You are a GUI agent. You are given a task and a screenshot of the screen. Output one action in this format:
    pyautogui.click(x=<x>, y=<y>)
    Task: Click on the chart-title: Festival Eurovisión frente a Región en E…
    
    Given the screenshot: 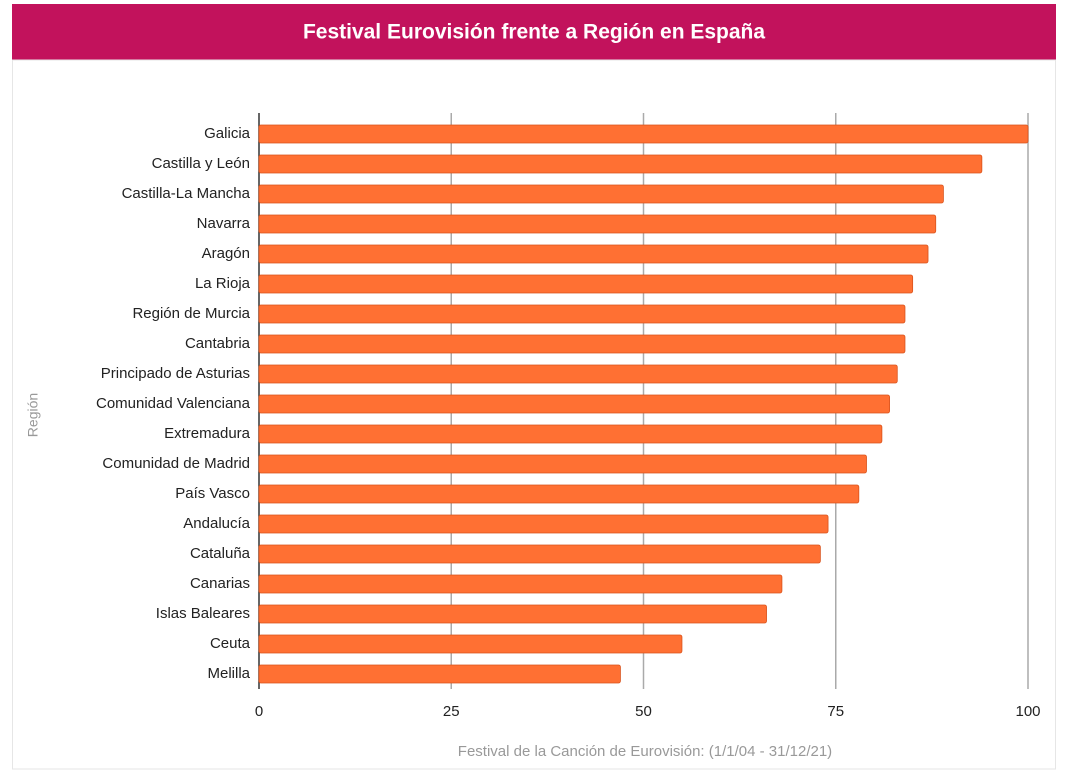 What is the action you would take?
    pyautogui.click(x=534, y=32)
    